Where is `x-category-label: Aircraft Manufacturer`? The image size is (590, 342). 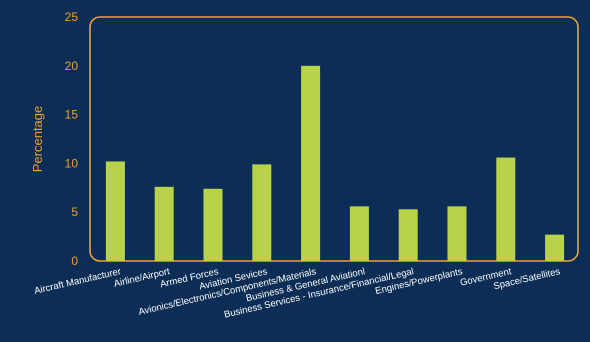 x-category-label: Aircraft Manufacturer is located at coordinates (77, 281).